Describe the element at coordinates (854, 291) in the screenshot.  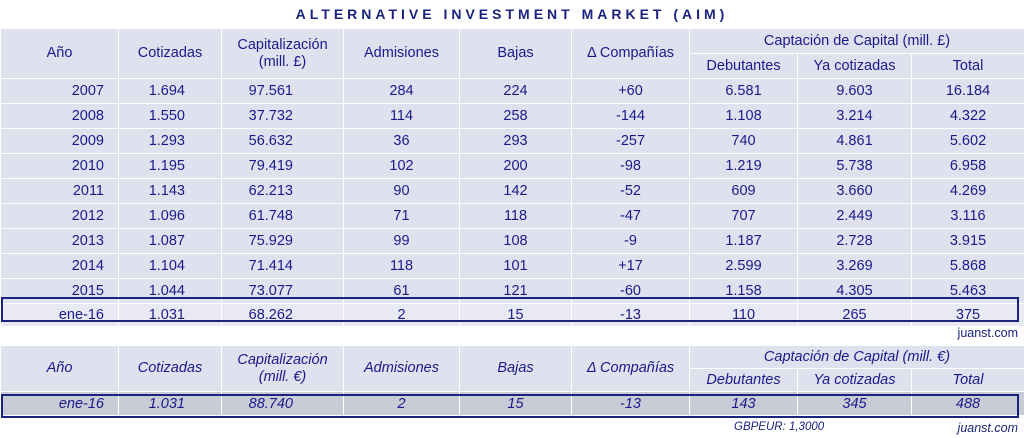
I see `cell-ya: 4.305` at that location.